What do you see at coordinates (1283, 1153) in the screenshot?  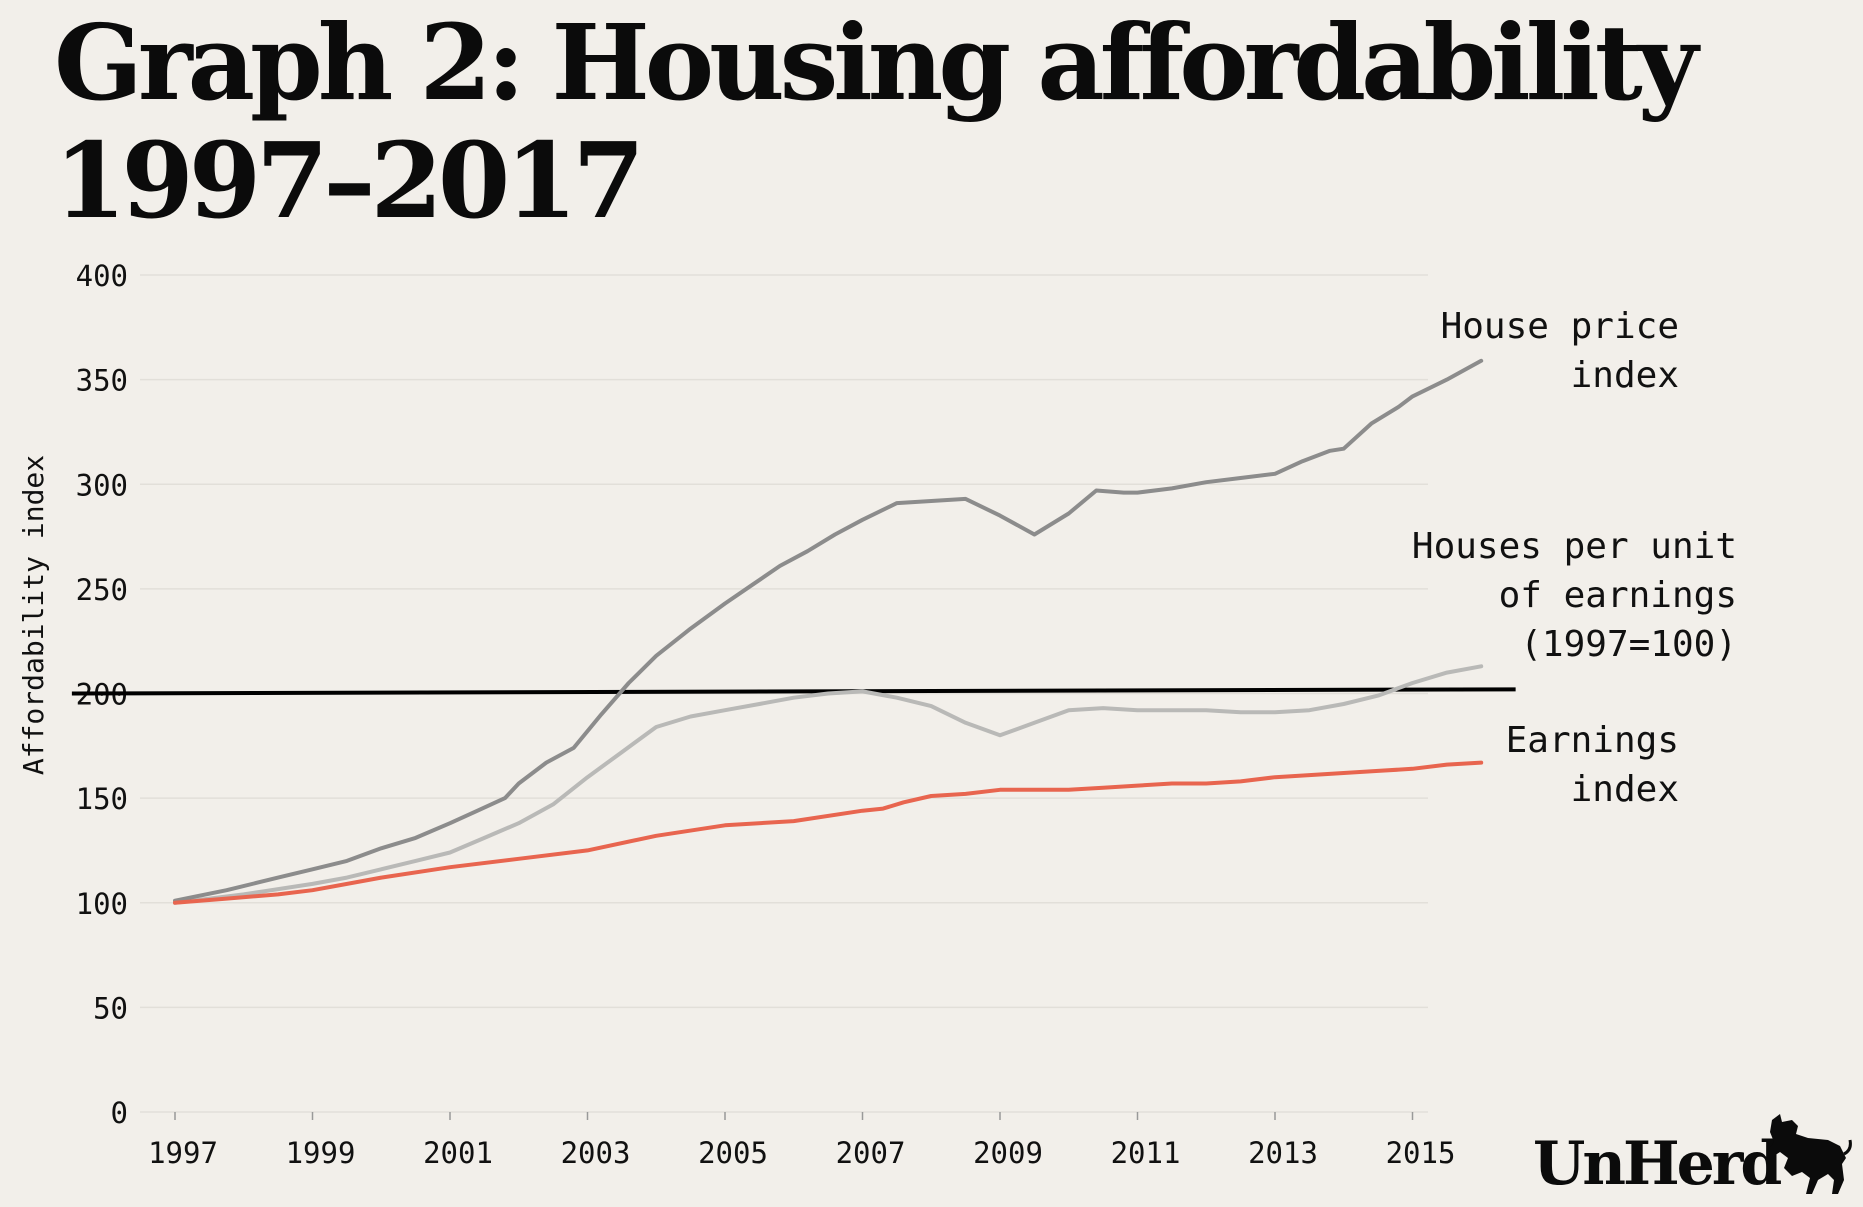 I see `x-tick-label: 2013` at bounding box center [1283, 1153].